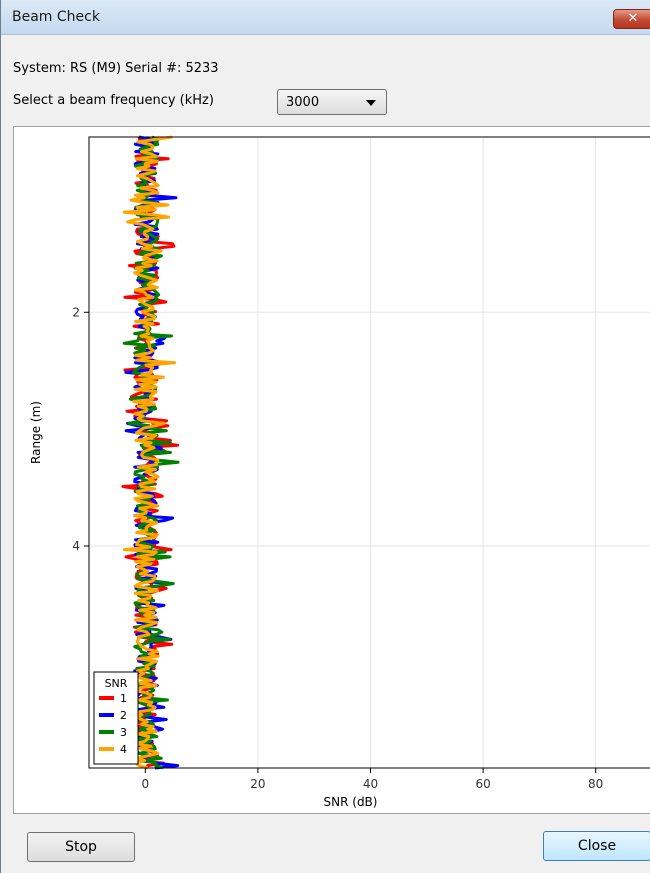  What do you see at coordinates (145, 784) in the screenshot?
I see `x-tick-label: 0` at bounding box center [145, 784].